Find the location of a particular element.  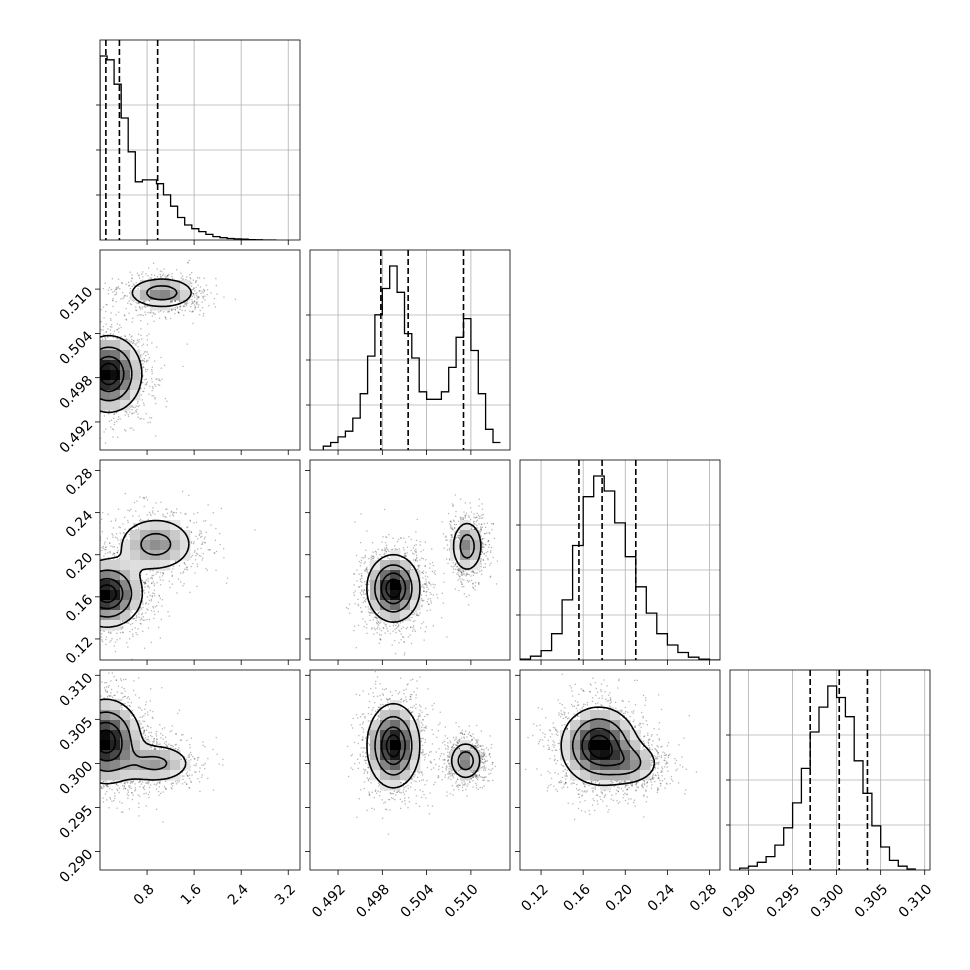

panel-3-1-frame is located at coordinates (410, 770).